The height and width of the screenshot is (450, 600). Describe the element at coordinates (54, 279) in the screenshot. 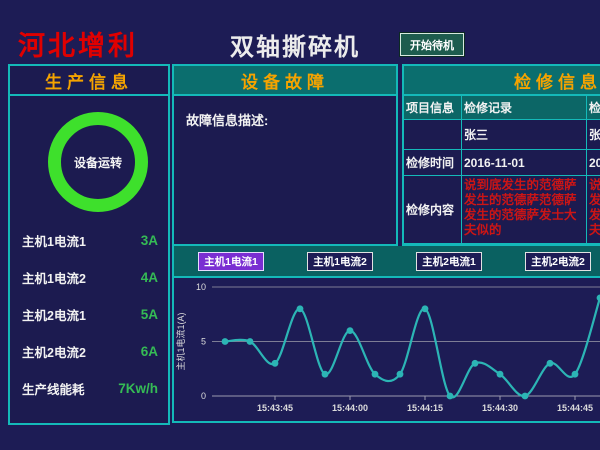

I see `reading-label: 主机1电流2` at that location.